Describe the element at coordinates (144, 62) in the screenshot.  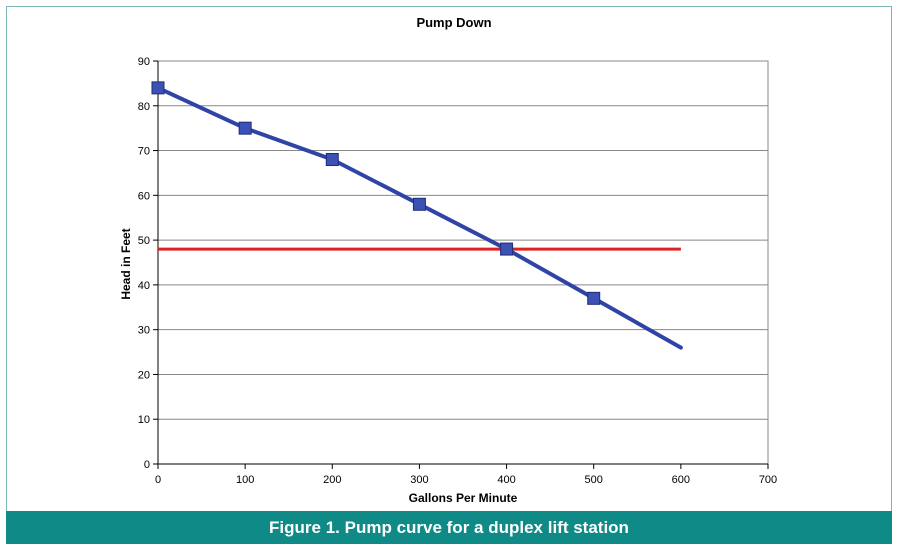
I see `y-tick-label: 90` at that location.